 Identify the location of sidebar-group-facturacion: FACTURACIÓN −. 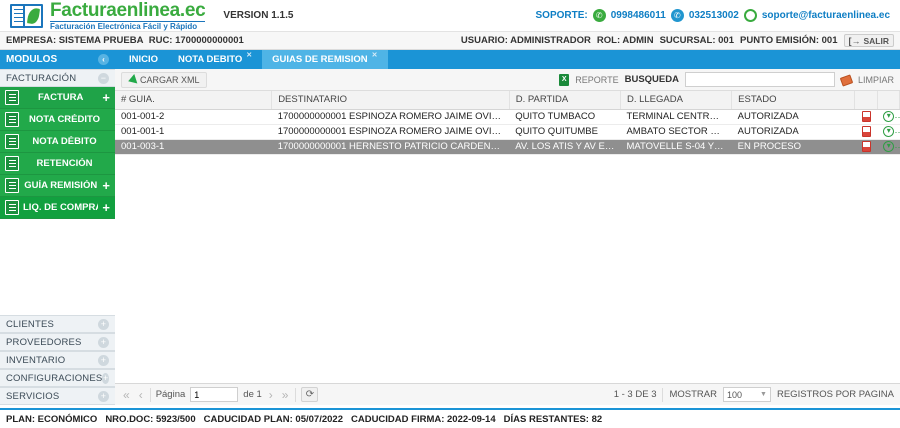
(57, 78).